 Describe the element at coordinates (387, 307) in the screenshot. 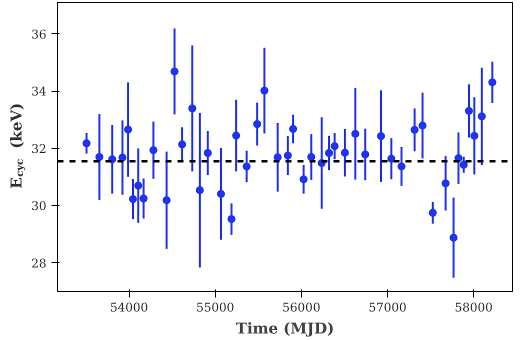

I see `x-tick-label: 57000` at that location.